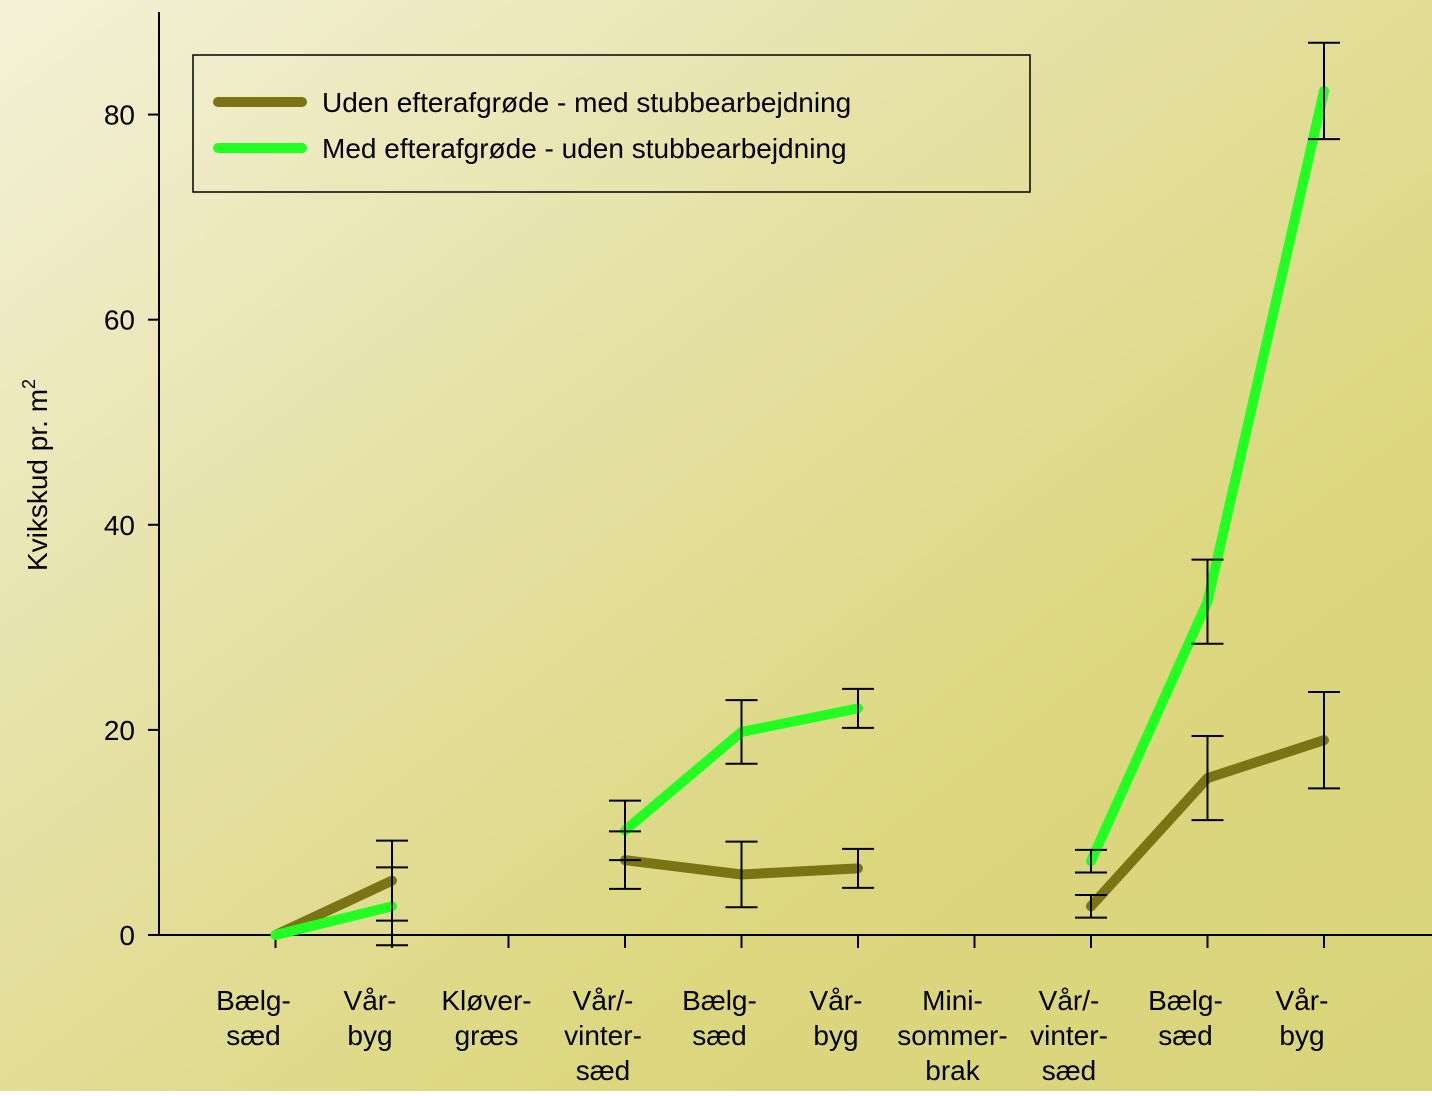  I want to click on y-axis-label-superscript: 2, so click(29, 384).